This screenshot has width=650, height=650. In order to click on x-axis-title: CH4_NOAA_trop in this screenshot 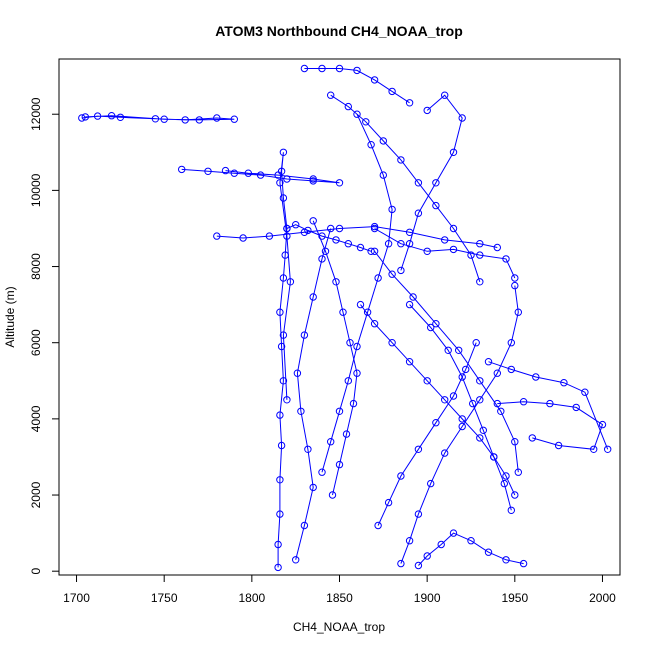, I will do `click(339, 627)`.